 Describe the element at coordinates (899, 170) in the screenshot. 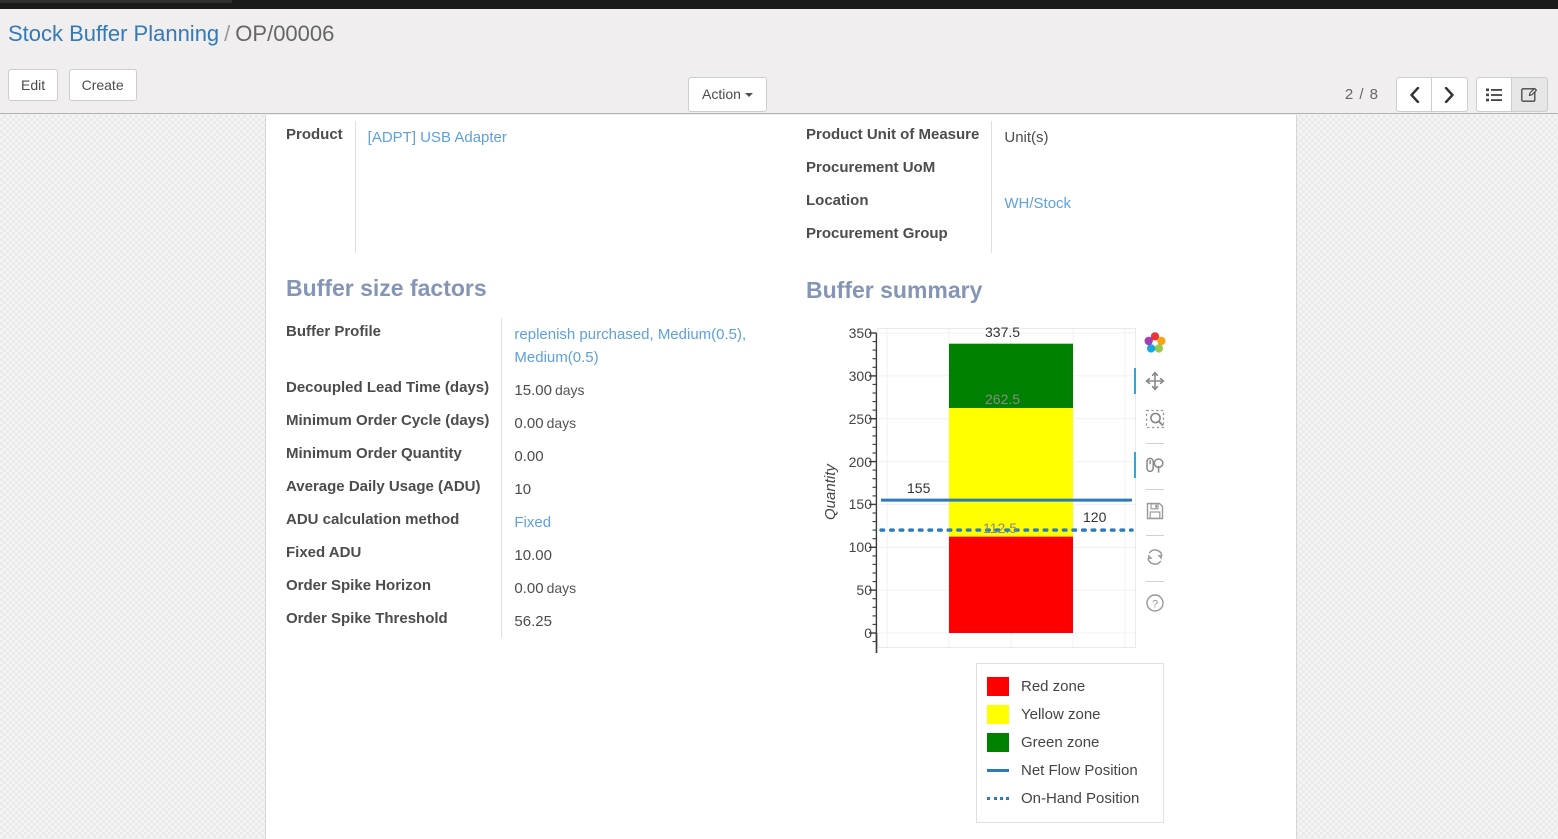

I see `field-label-procurement-uom: Procurement UoM` at that location.